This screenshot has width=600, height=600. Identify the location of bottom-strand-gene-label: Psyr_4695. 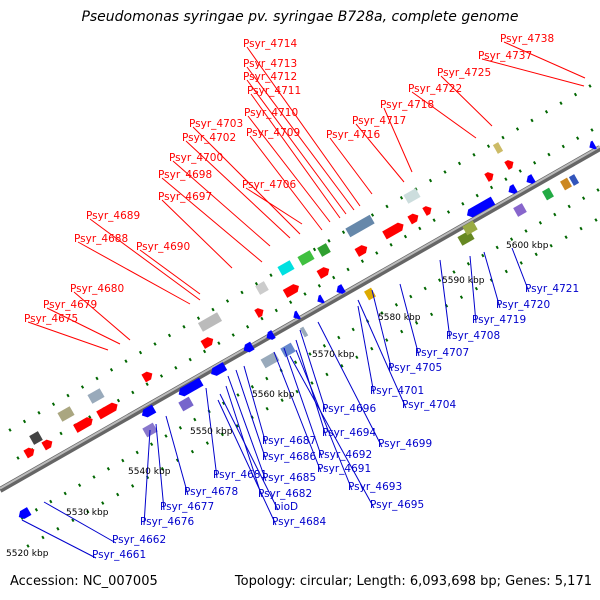
(397, 505).